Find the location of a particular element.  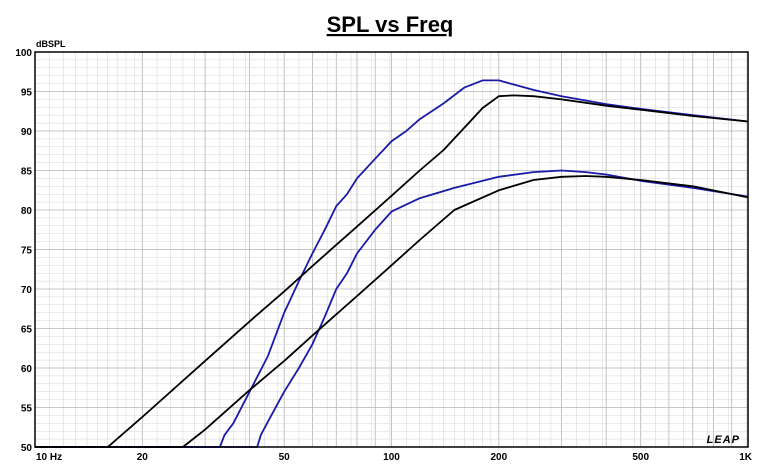

leap-logo-text: LEAP is located at coordinates (723, 440).